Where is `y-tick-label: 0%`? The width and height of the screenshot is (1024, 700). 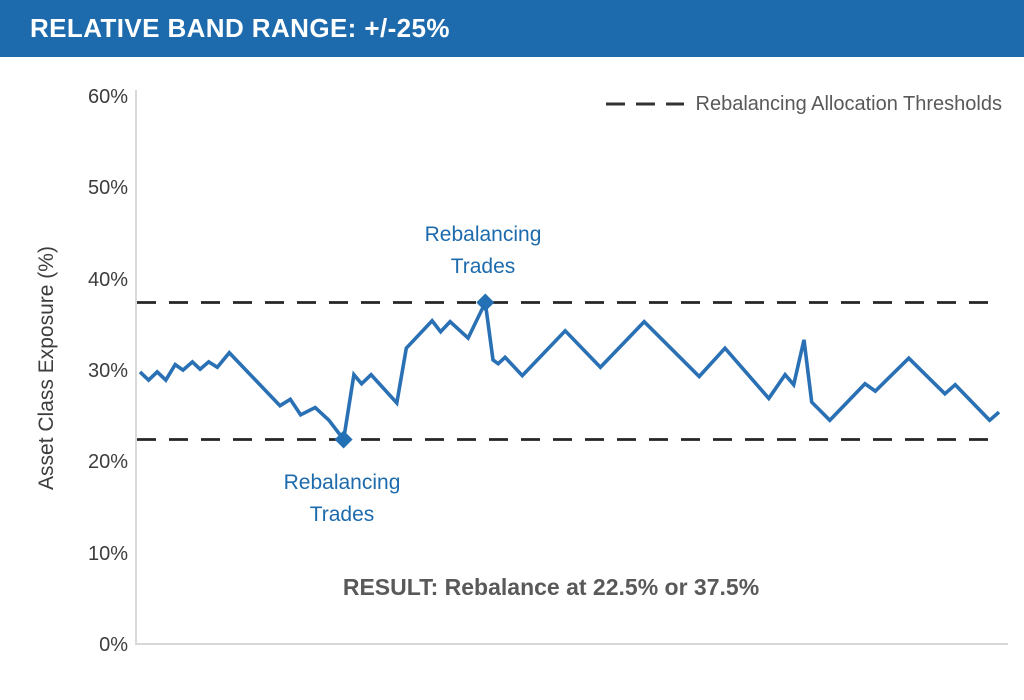 y-tick-label: 0% is located at coordinates (113, 645).